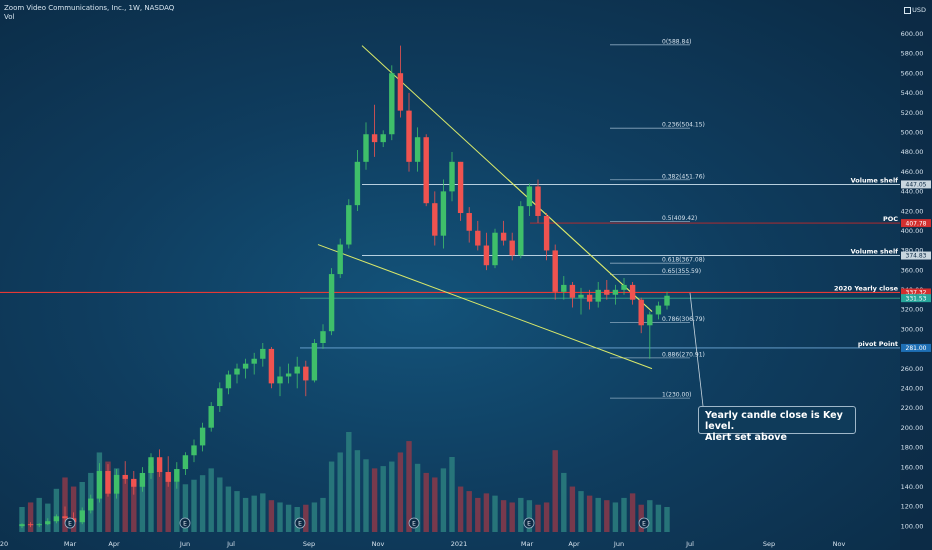  I want to click on x-tick-label: Mar, so click(527, 544).